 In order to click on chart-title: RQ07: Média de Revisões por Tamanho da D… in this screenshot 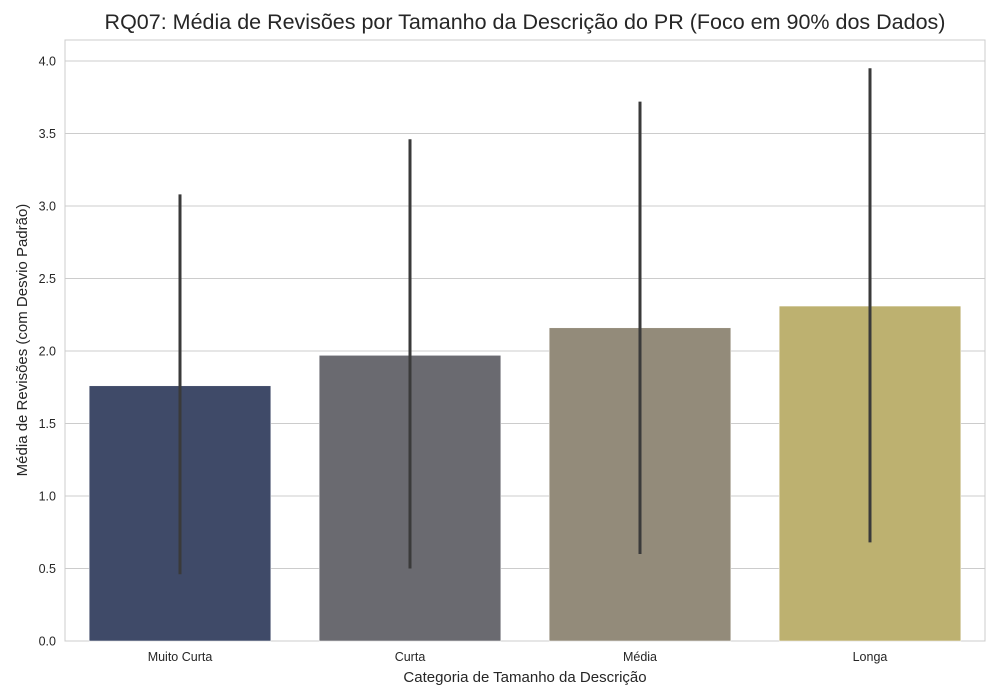, I will do `click(525, 22)`.